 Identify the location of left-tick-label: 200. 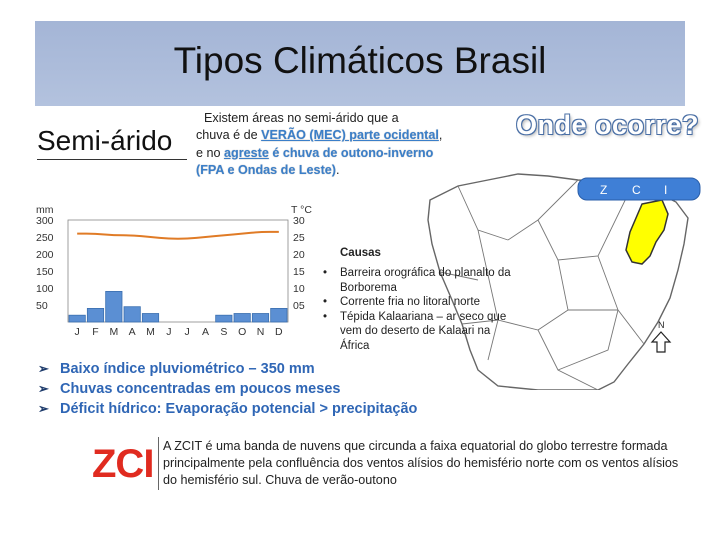
(45, 255).